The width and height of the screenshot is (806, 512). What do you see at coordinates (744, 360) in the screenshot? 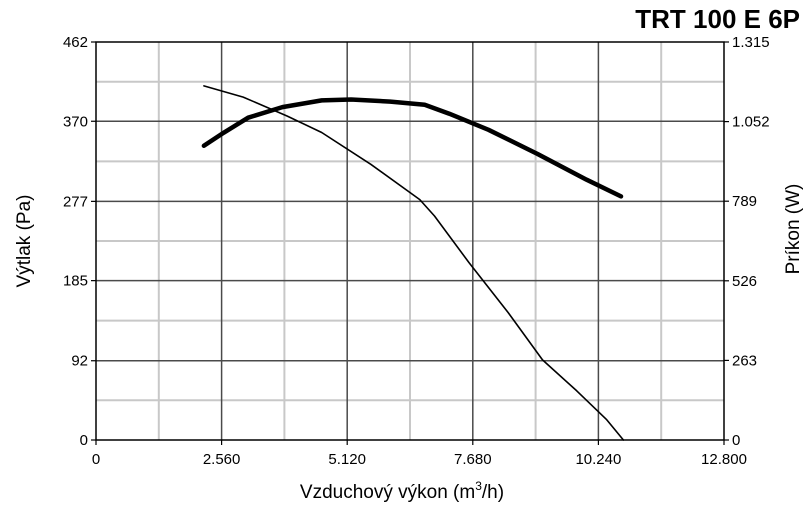
I see `y2-tick-label: 263` at bounding box center [744, 360].